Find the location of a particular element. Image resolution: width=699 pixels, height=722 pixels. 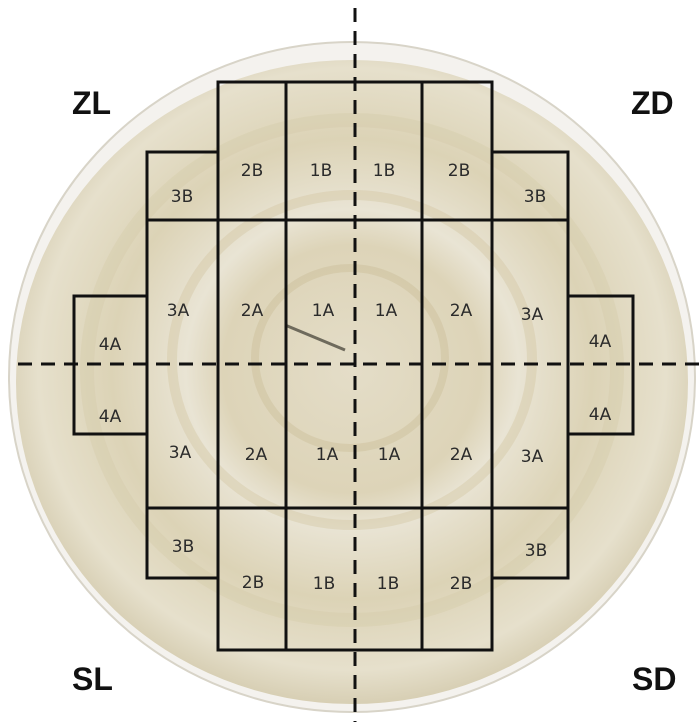

corner-label-top-right: ZD is located at coordinates (652, 103).